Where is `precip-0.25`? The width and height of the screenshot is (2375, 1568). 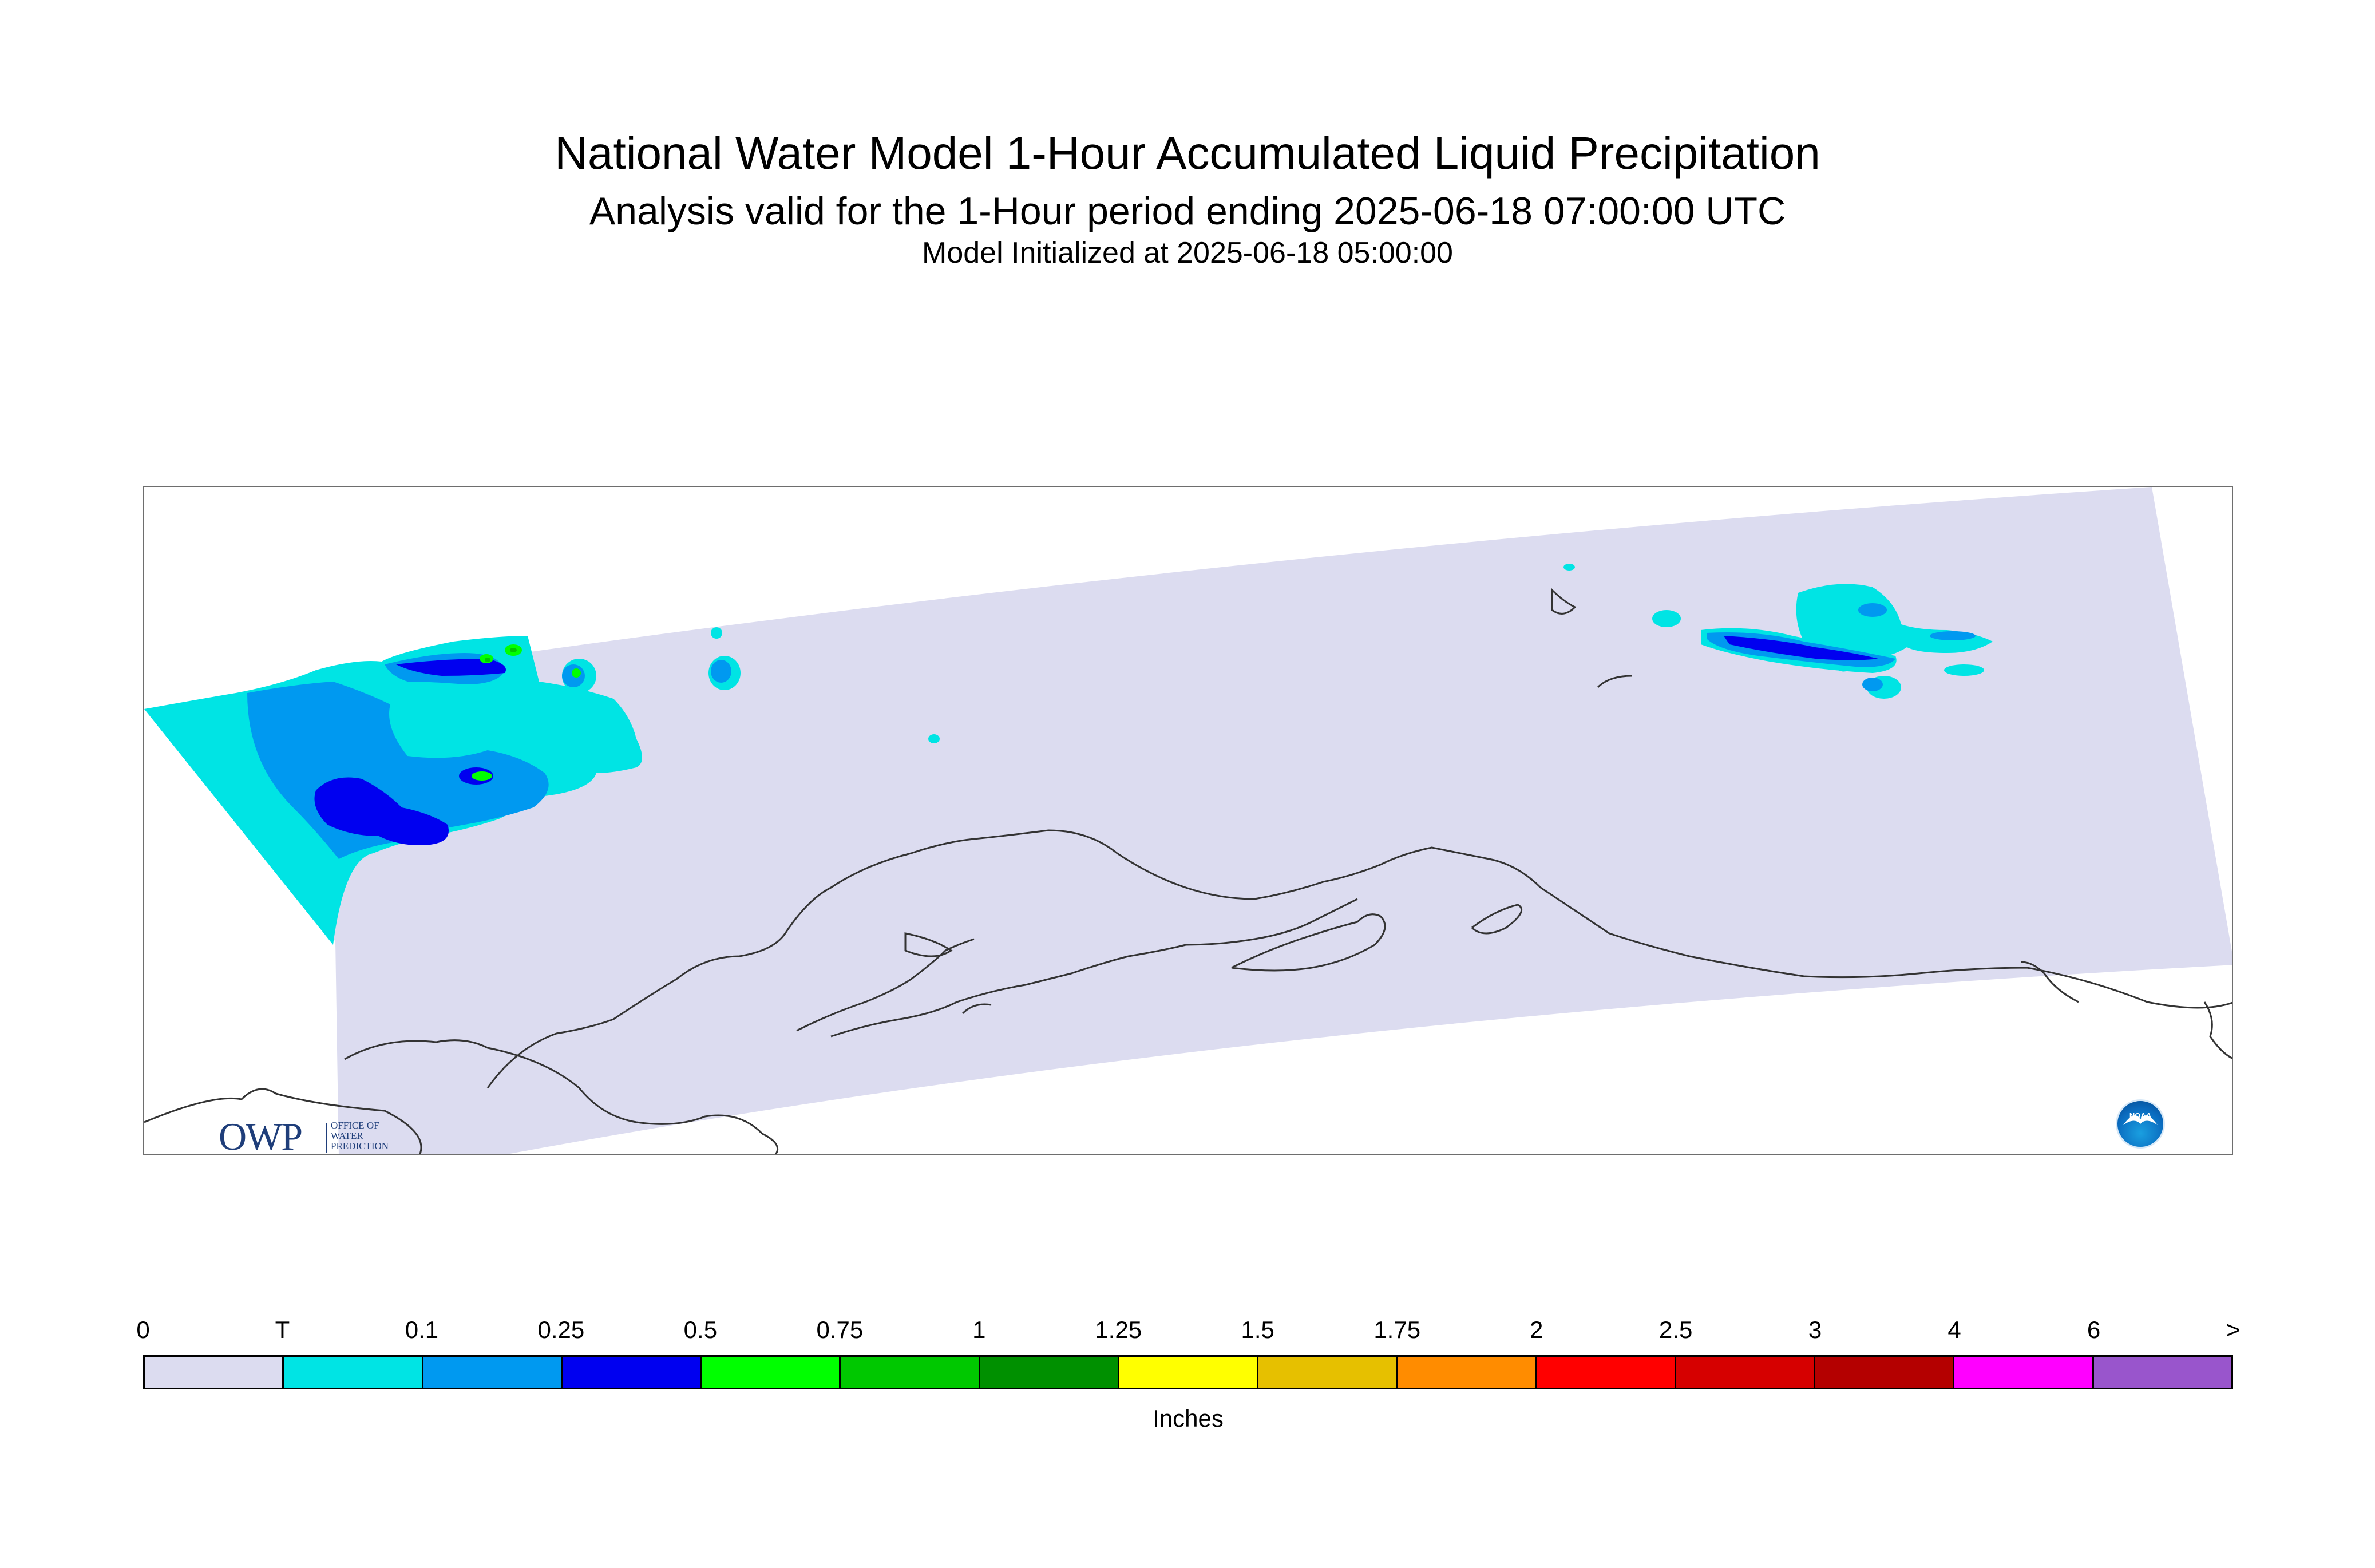 precip-0.25 is located at coordinates (1096, 740).